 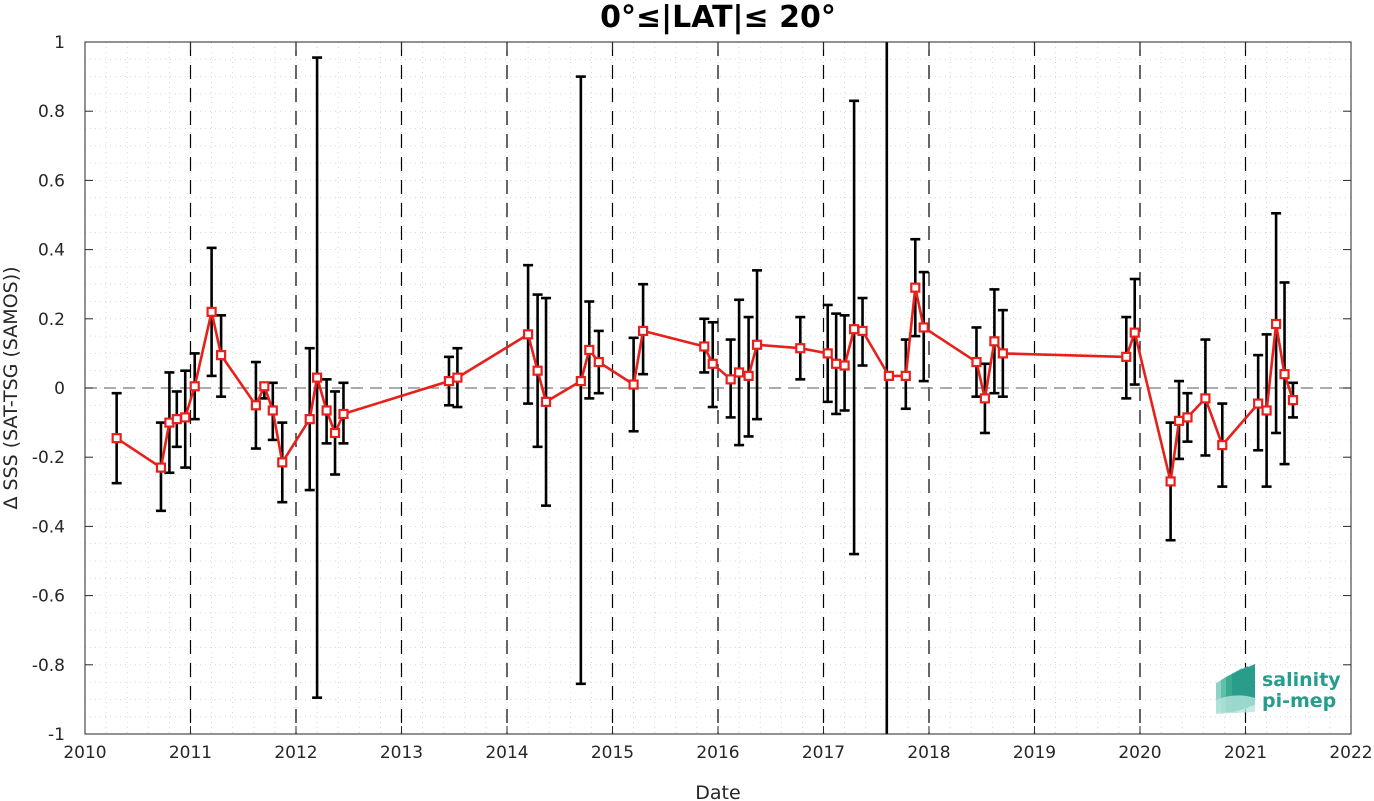 What do you see at coordinates (1350, 753) in the screenshot?
I see `x-tick-label: 2022` at bounding box center [1350, 753].